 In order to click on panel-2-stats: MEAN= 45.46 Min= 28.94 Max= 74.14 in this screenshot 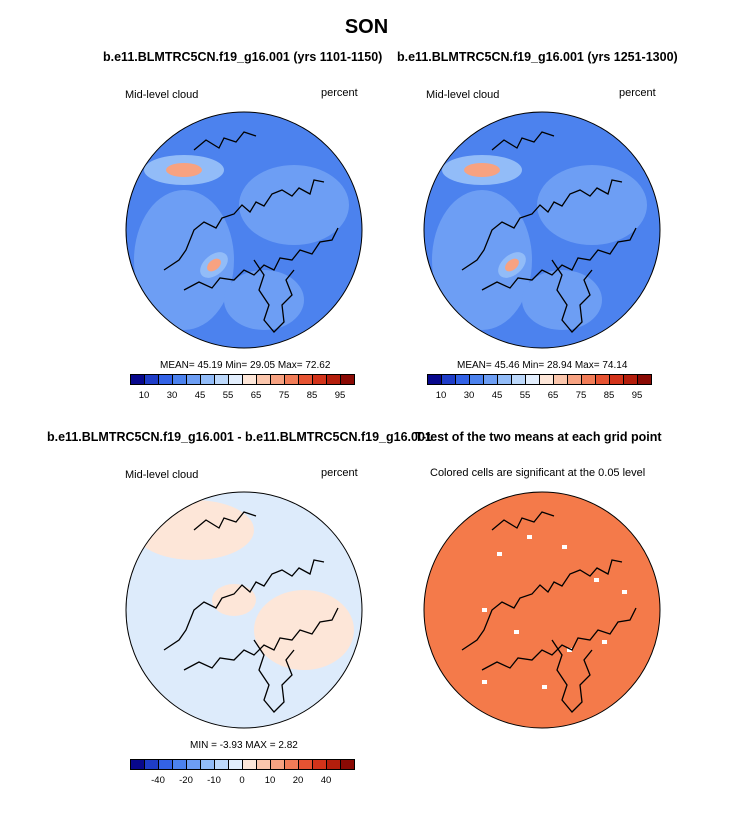, I will do `click(542, 365)`.